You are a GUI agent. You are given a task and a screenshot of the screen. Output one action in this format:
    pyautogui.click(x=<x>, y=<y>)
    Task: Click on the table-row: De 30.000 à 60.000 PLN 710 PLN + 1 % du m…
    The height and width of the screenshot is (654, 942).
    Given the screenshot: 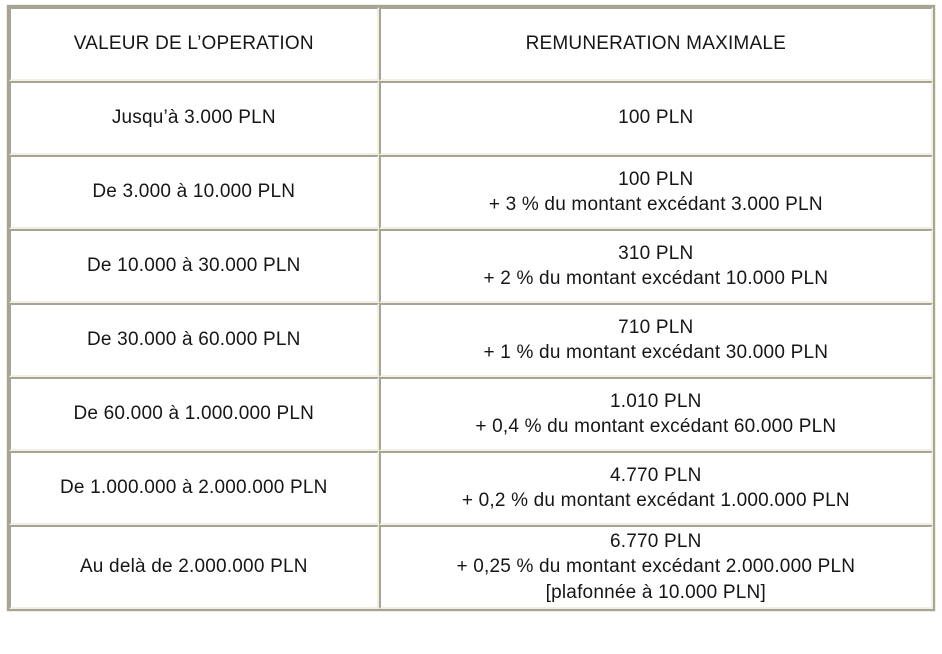 What is the action you would take?
    pyautogui.click(x=471, y=340)
    